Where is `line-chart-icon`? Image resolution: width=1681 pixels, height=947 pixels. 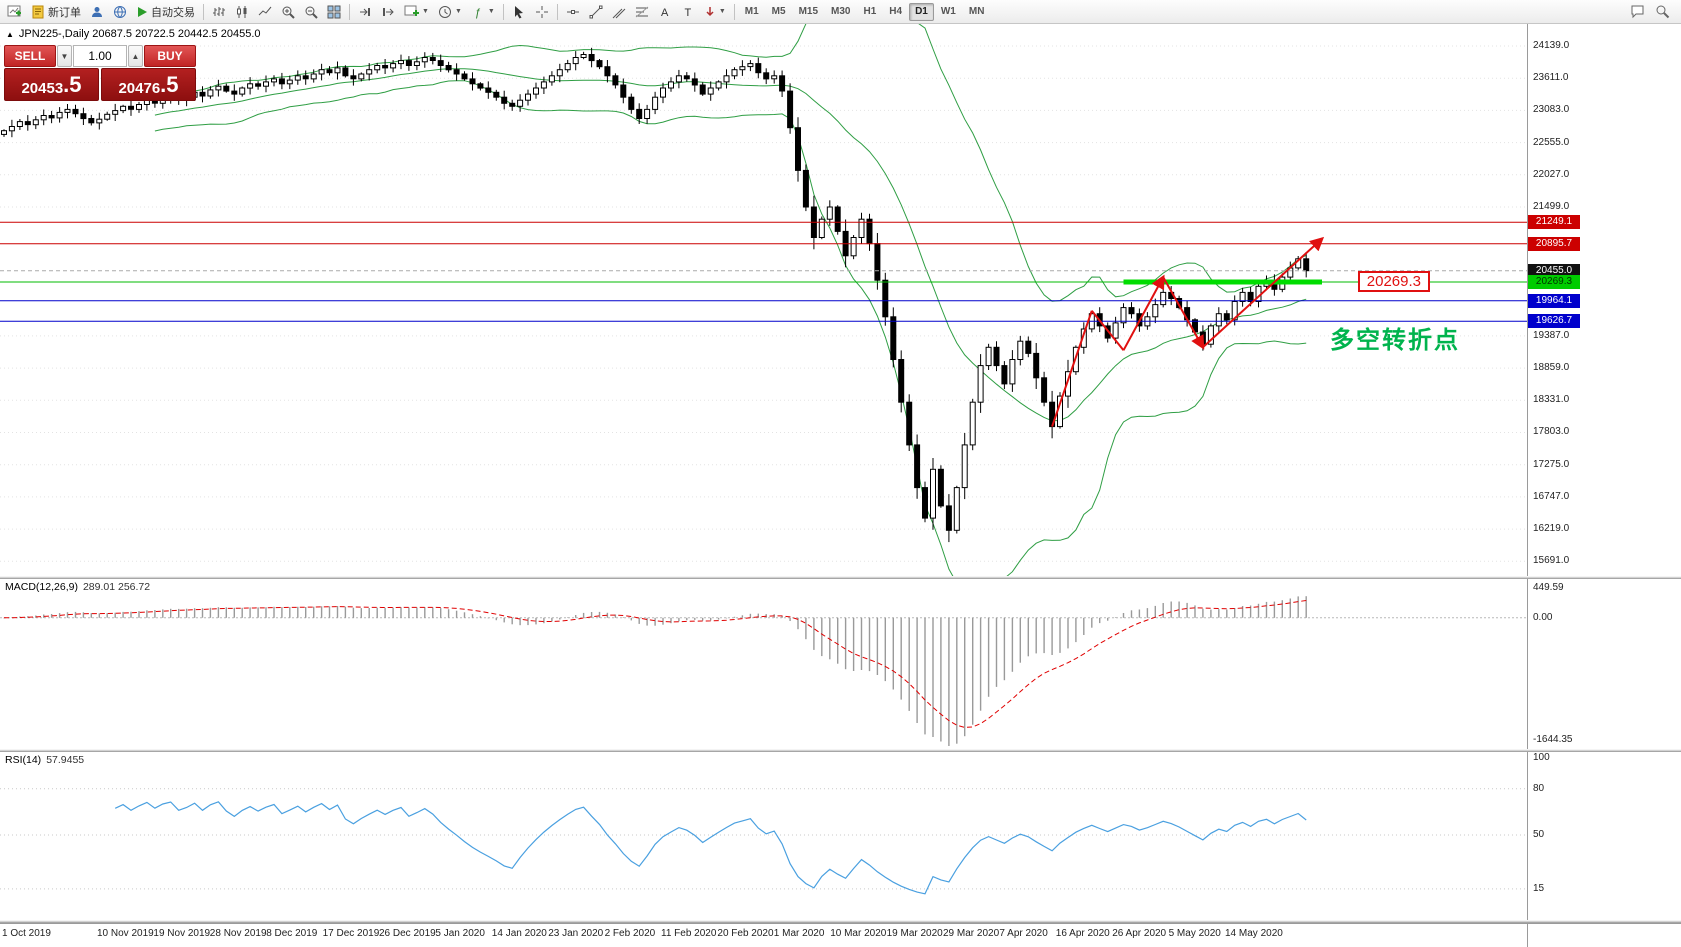 line-chart-icon is located at coordinates (265, 12).